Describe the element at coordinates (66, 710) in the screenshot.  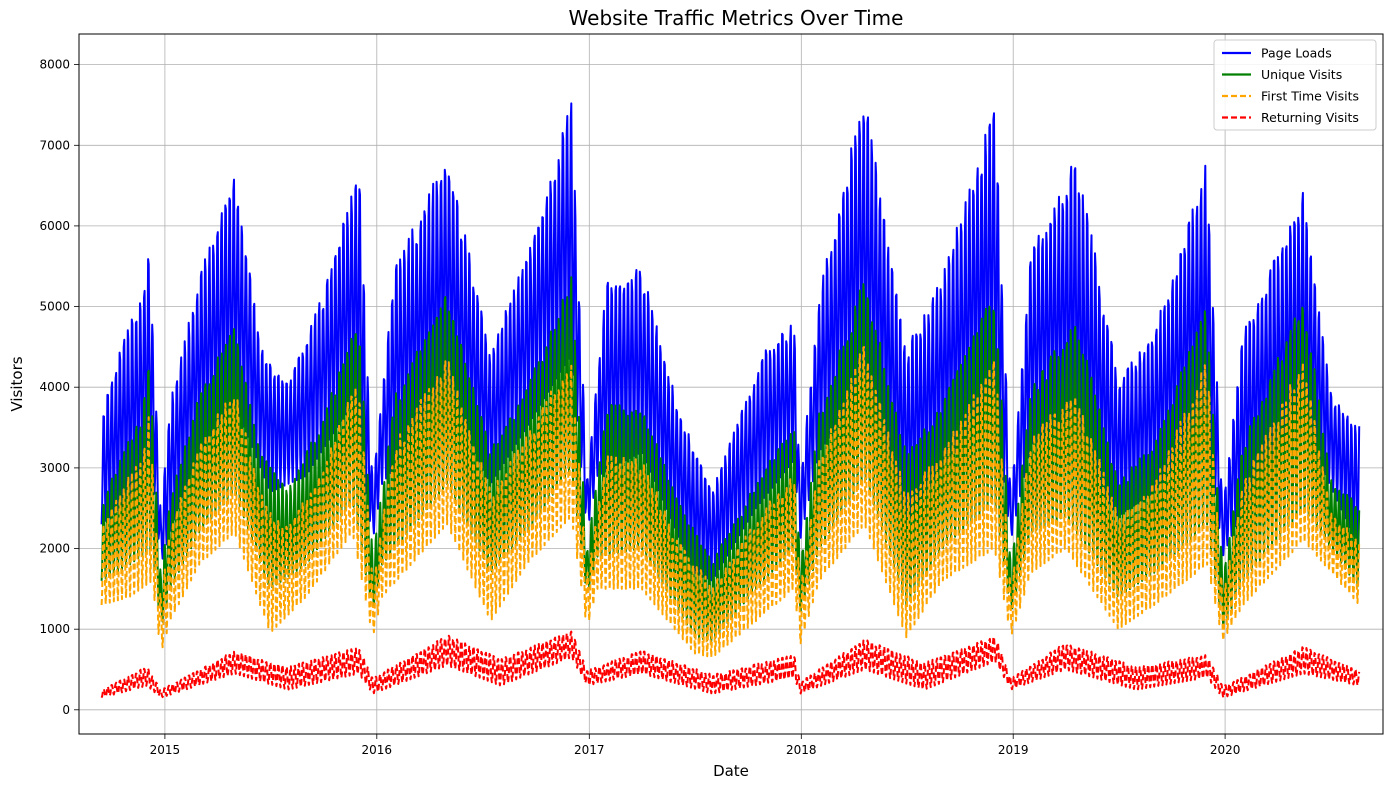
I see `y-tick-label: 0` at that location.